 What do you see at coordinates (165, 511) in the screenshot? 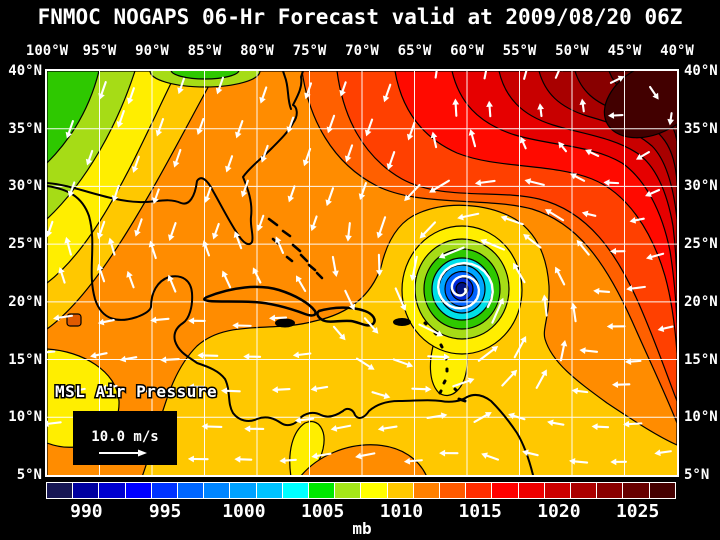
I see `colorbar-tick-label: 995` at bounding box center [165, 511].